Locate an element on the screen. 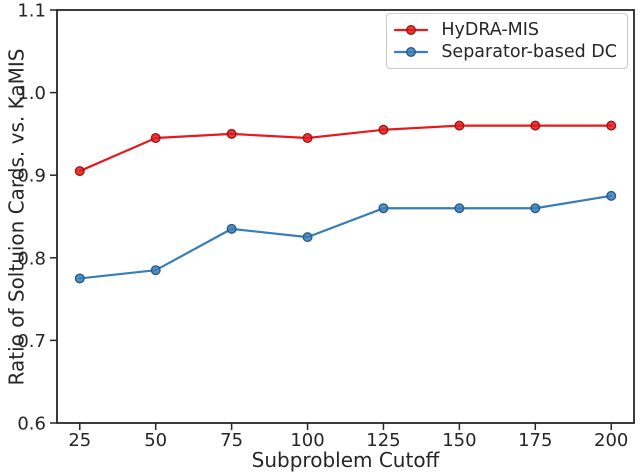  y-axis-label: Ratio of Soltuion Cards. vs. KaMIS is located at coordinates (16, 216).